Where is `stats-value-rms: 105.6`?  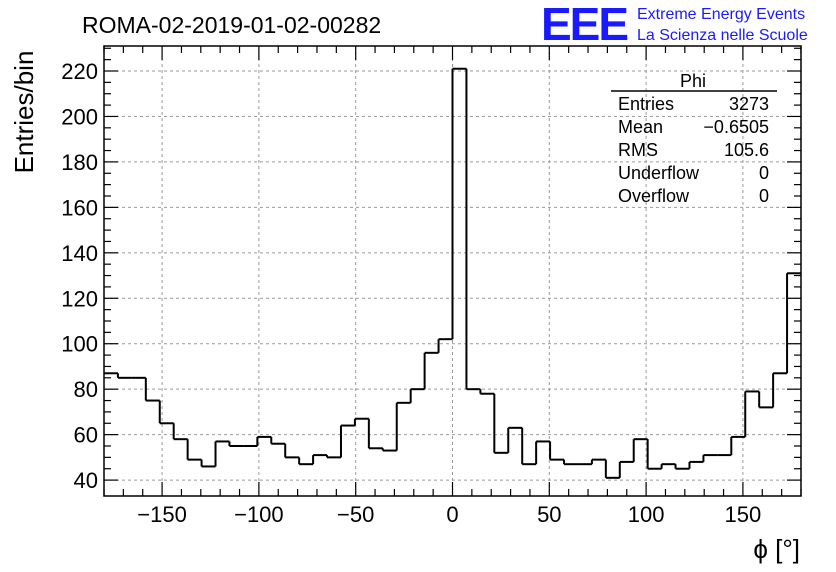 stats-value-rms: 105.6 is located at coordinates (746, 150).